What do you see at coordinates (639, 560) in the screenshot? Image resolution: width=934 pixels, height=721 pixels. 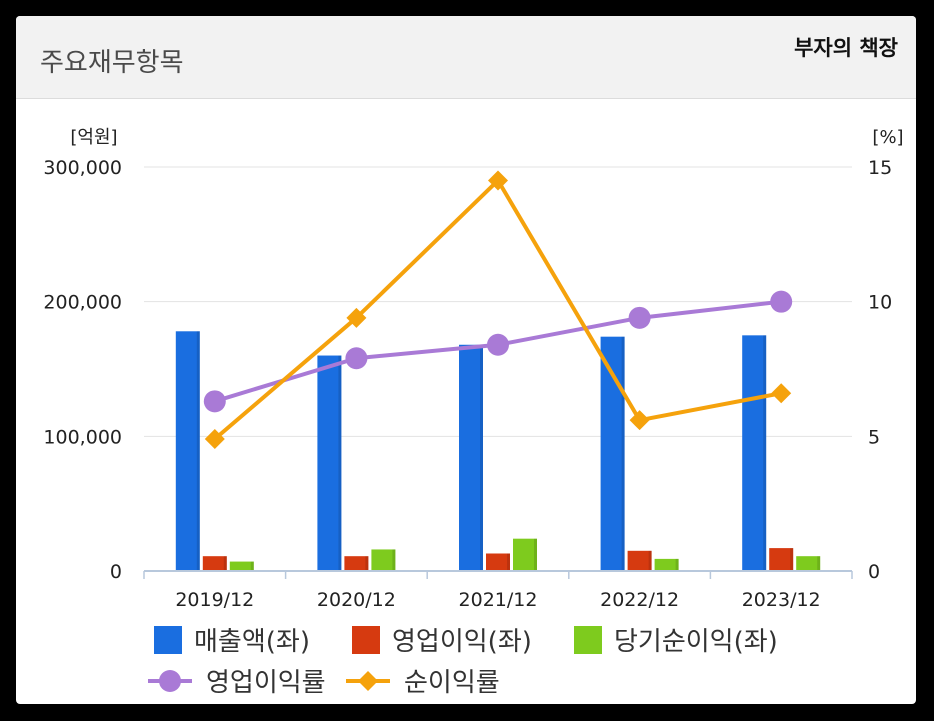 I see `bar-영업이익(좌)-2022/12` at bounding box center [639, 560].